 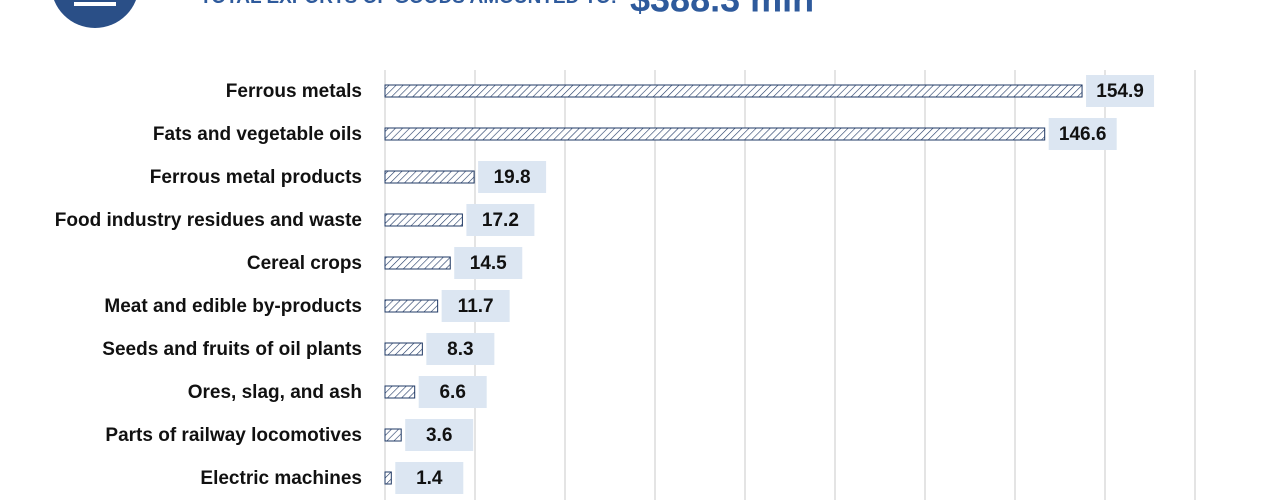 I want to click on value-label: 19.8, so click(x=512, y=177).